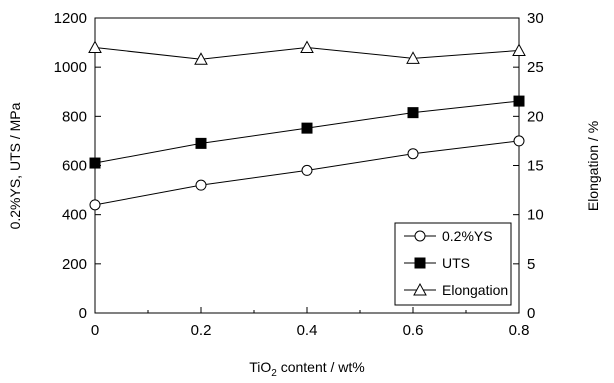  I want to click on x-axis-title-suffix: content / wt%, so click(321, 367).